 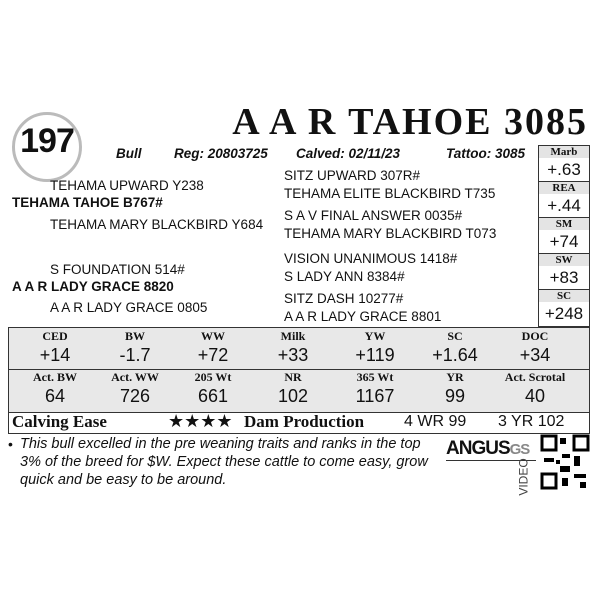 What do you see at coordinates (564, 277) in the screenshot?
I see `side-epd-value: +83` at bounding box center [564, 277].